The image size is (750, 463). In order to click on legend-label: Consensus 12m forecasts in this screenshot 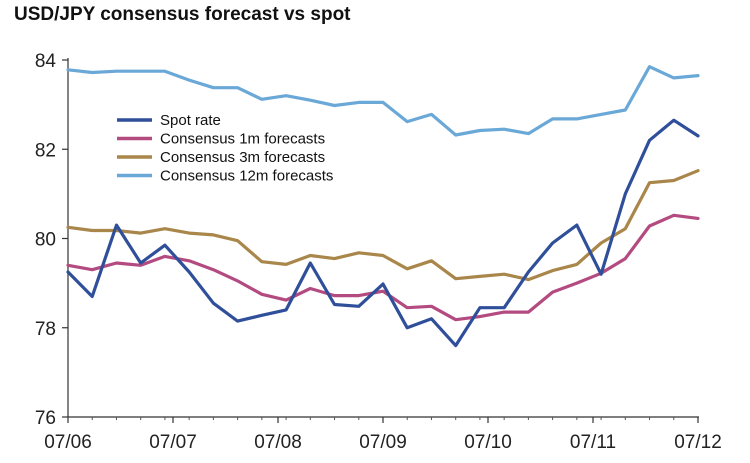, I will do `click(246, 176)`.